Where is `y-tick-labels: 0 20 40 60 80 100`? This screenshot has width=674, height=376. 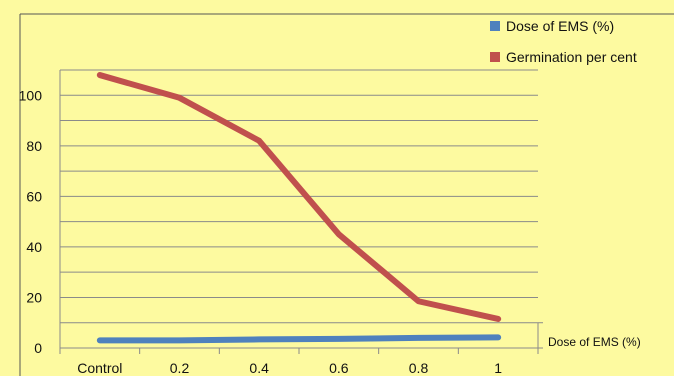
y-tick-labels: 0 20 40 60 80 100 is located at coordinates (31, 221).